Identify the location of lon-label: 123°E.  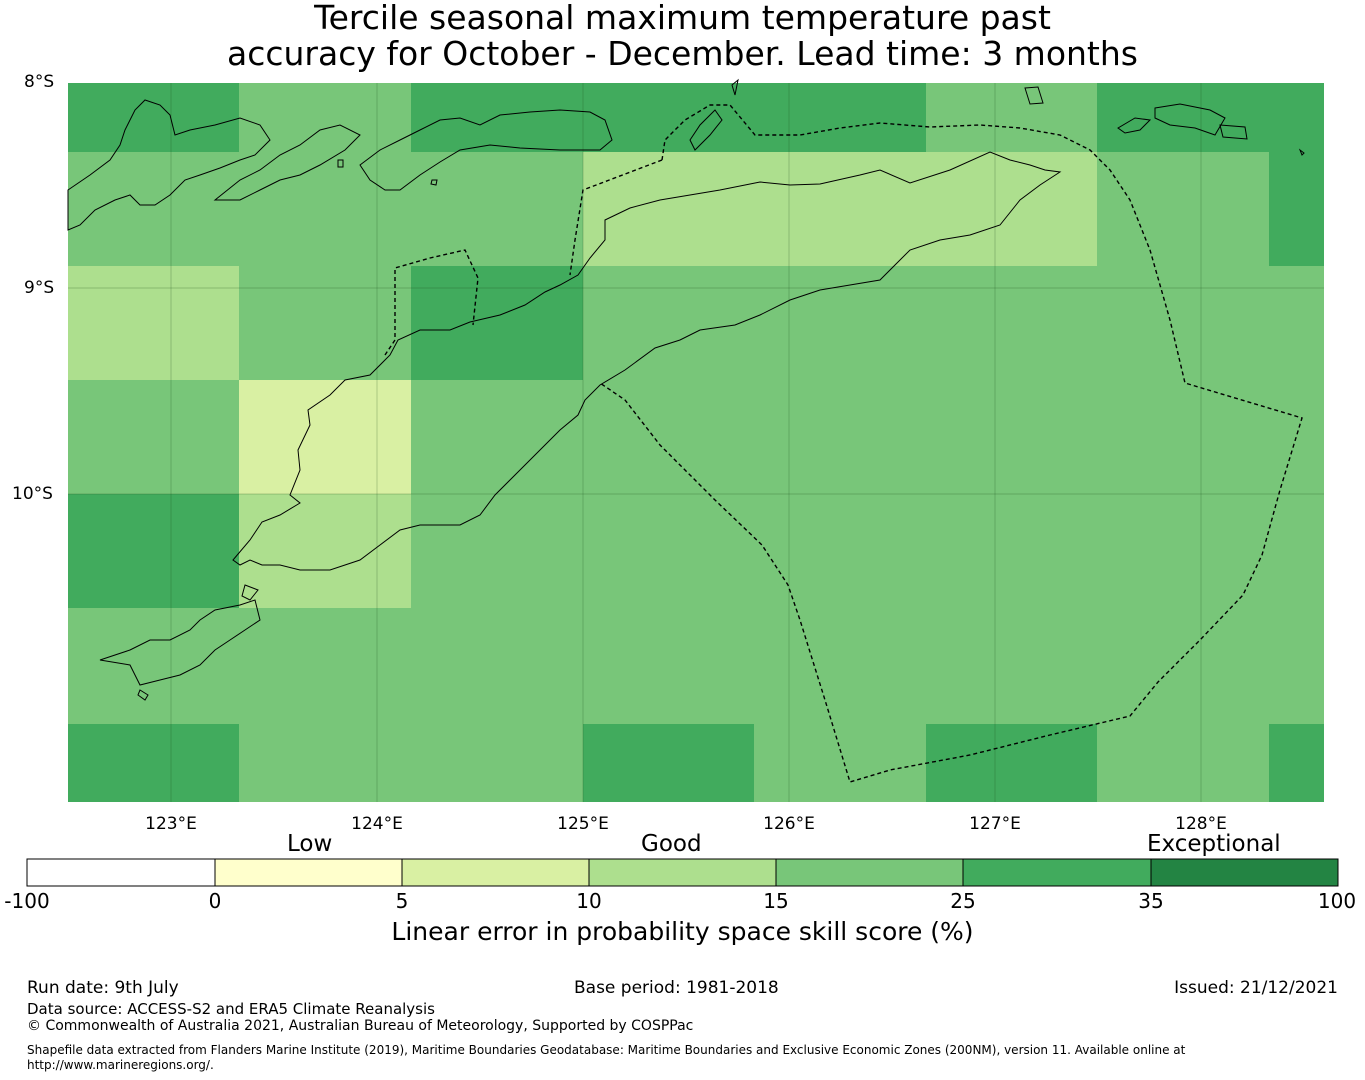
(171, 824).